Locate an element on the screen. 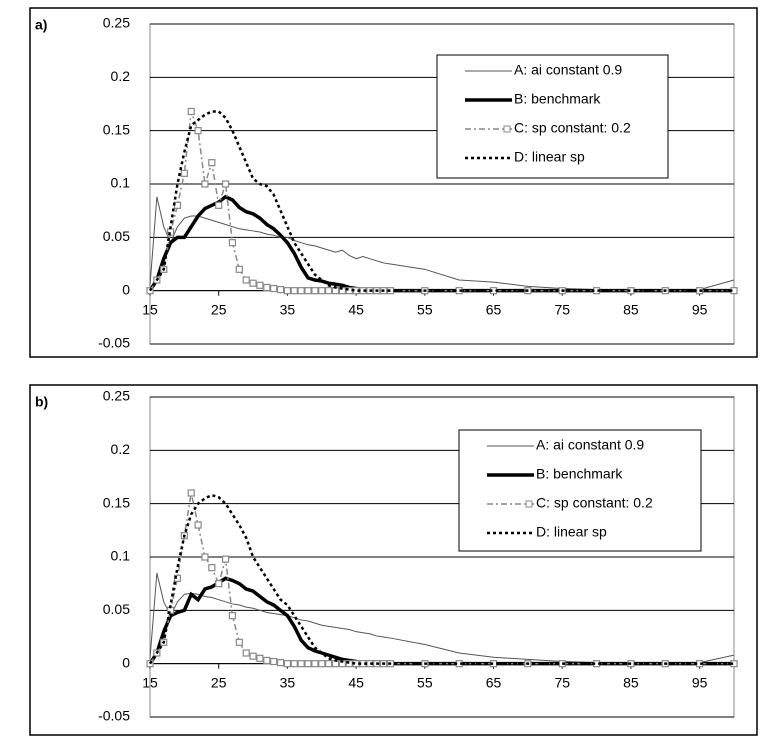  panel-label: b) is located at coordinates (41, 402).